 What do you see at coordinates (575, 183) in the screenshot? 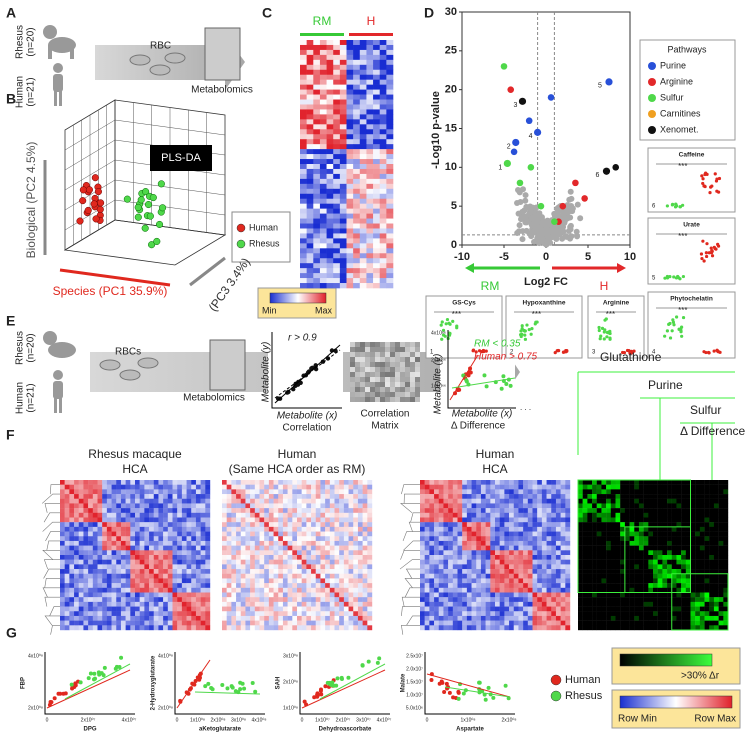
I see `pathway-point` at bounding box center [575, 183].